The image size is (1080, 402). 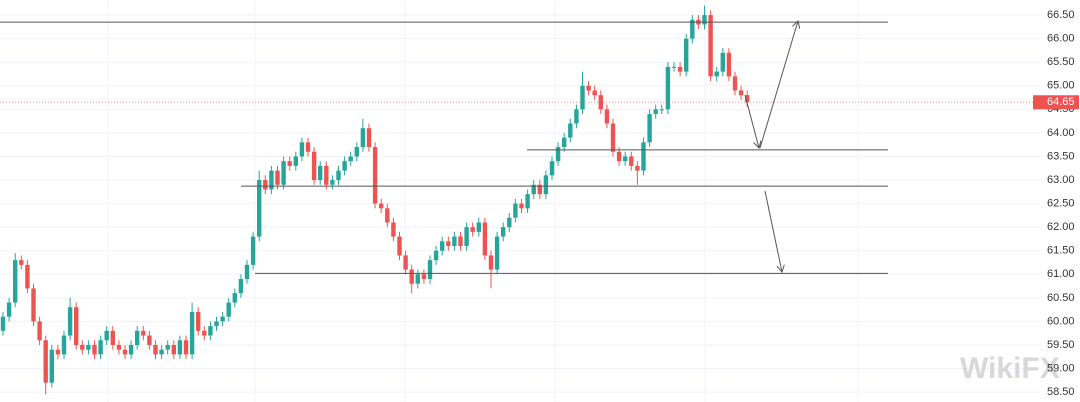 What do you see at coordinates (1061, 15) in the screenshot?
I see `y-tick-label: 66.50` at bounding box center [1061, 15].